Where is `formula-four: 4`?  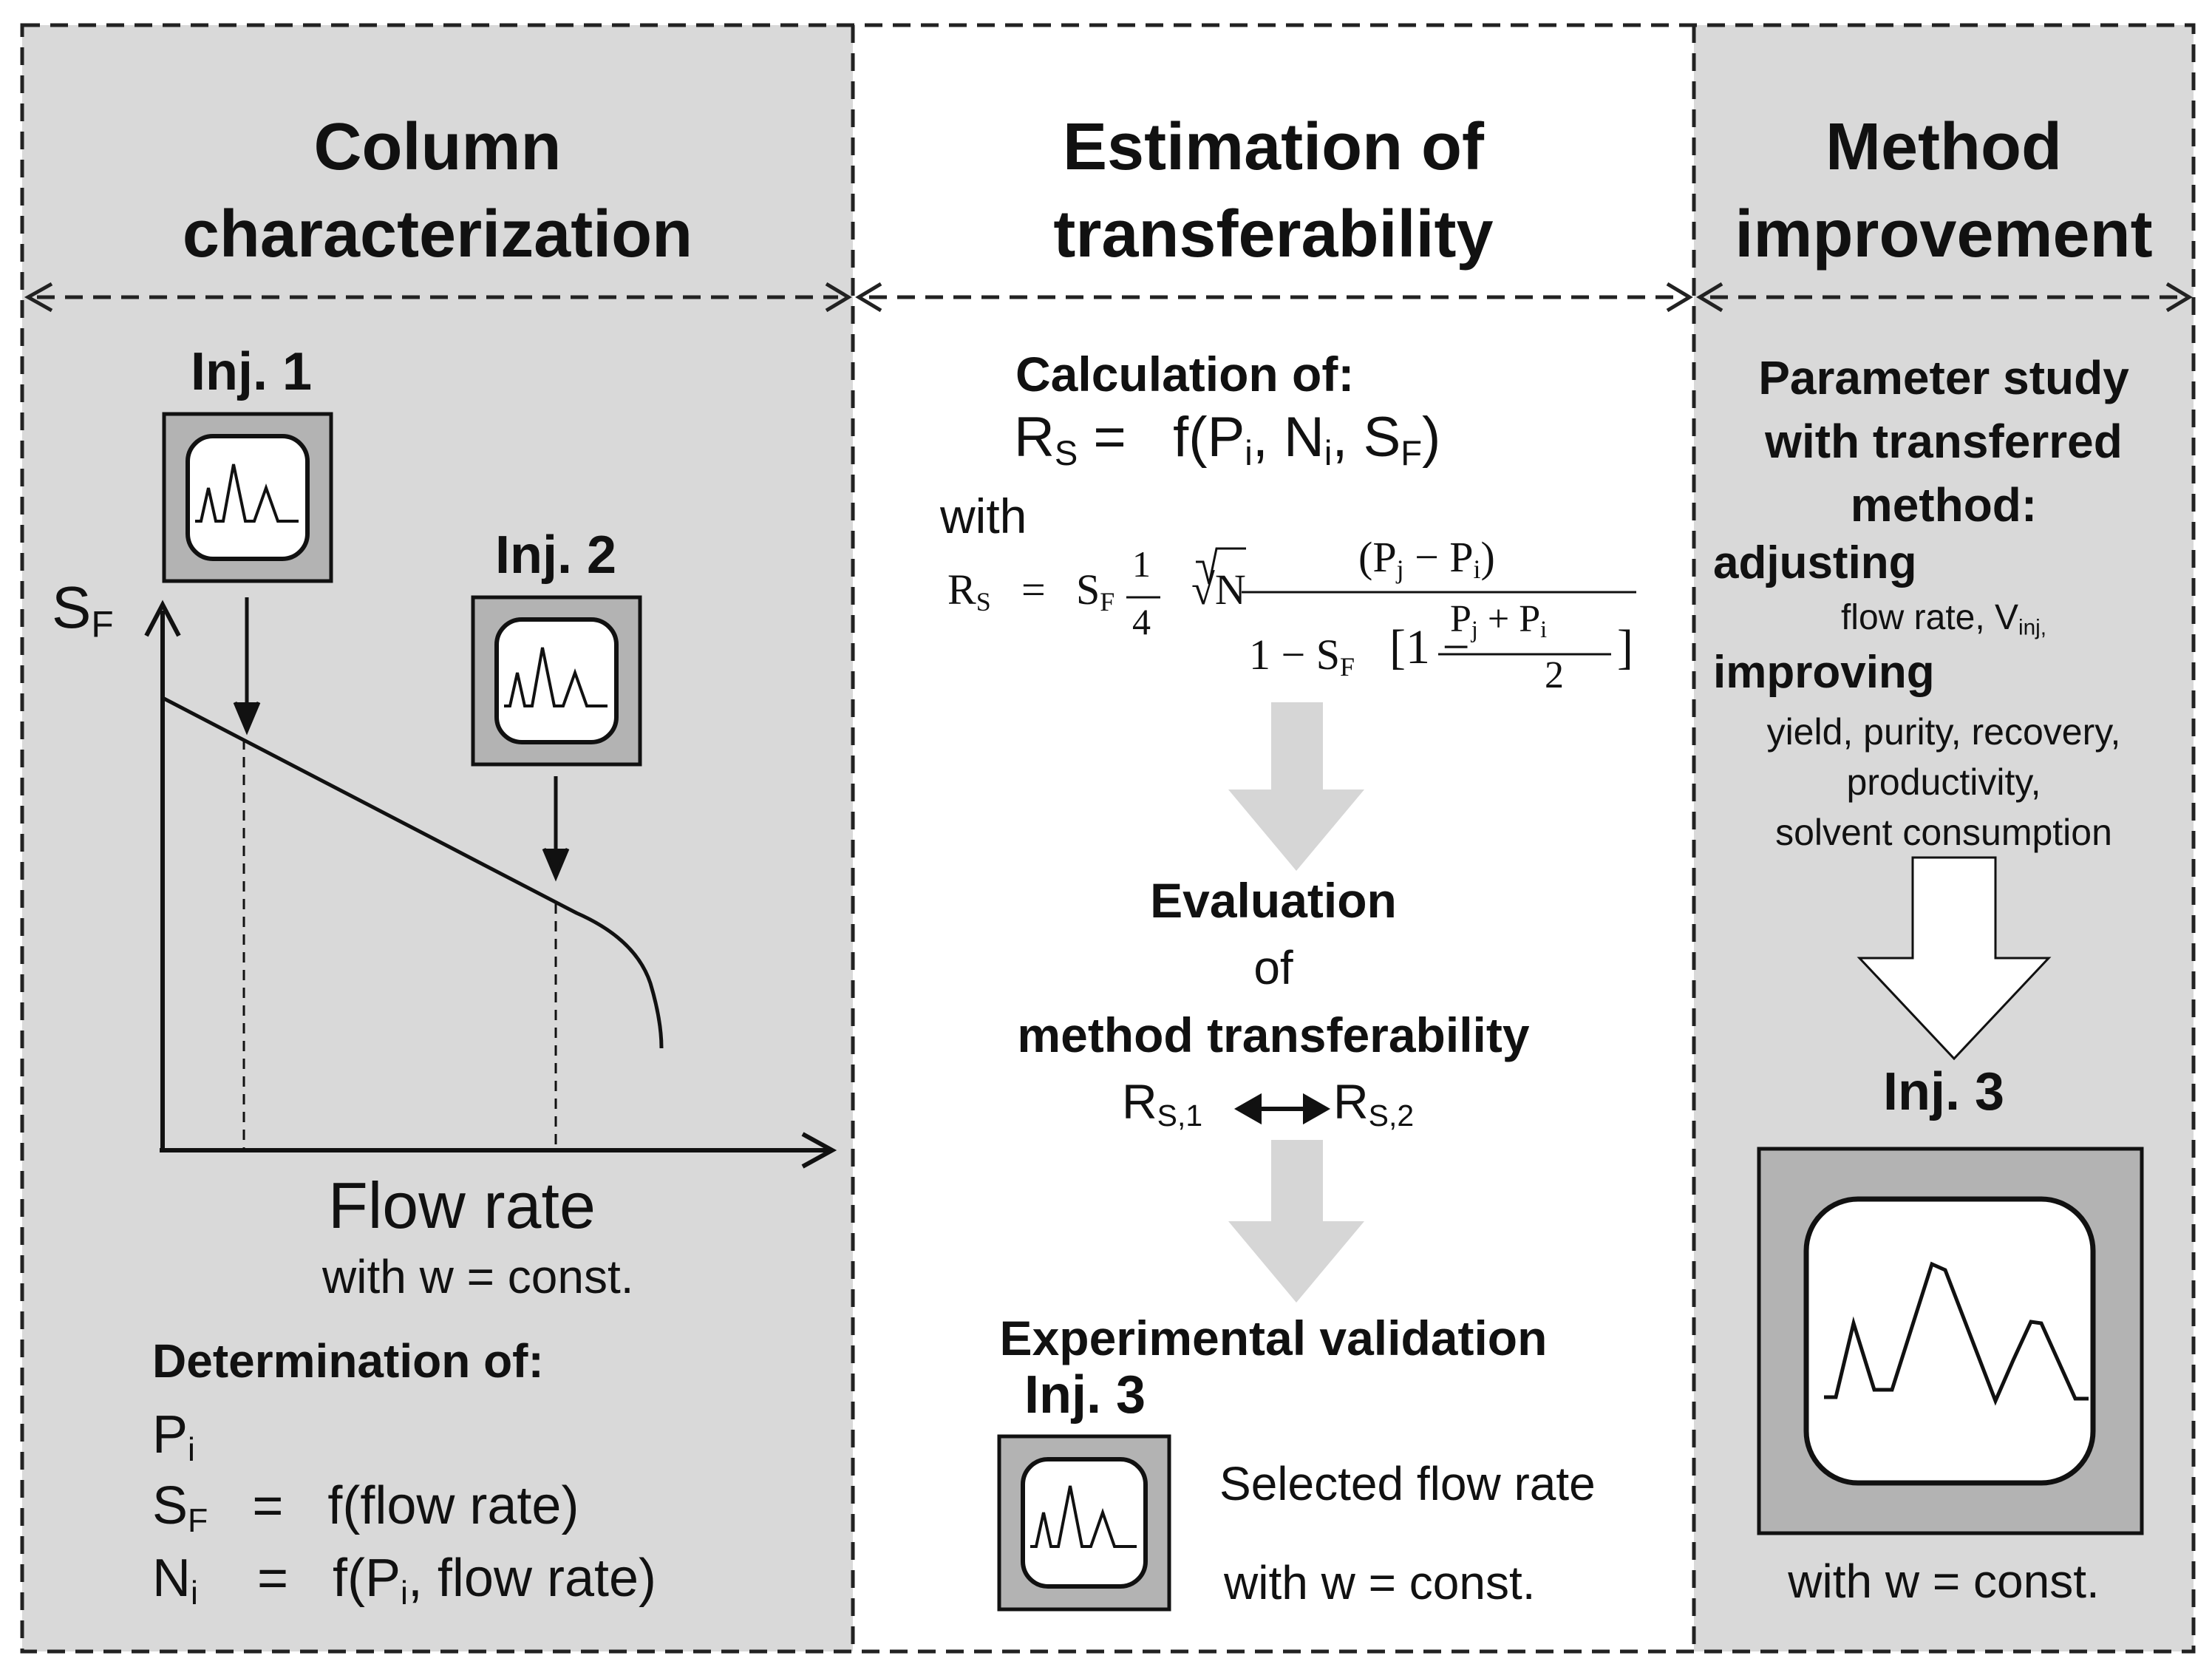
formula-four: 4 is located at coordinates (1141, 621).